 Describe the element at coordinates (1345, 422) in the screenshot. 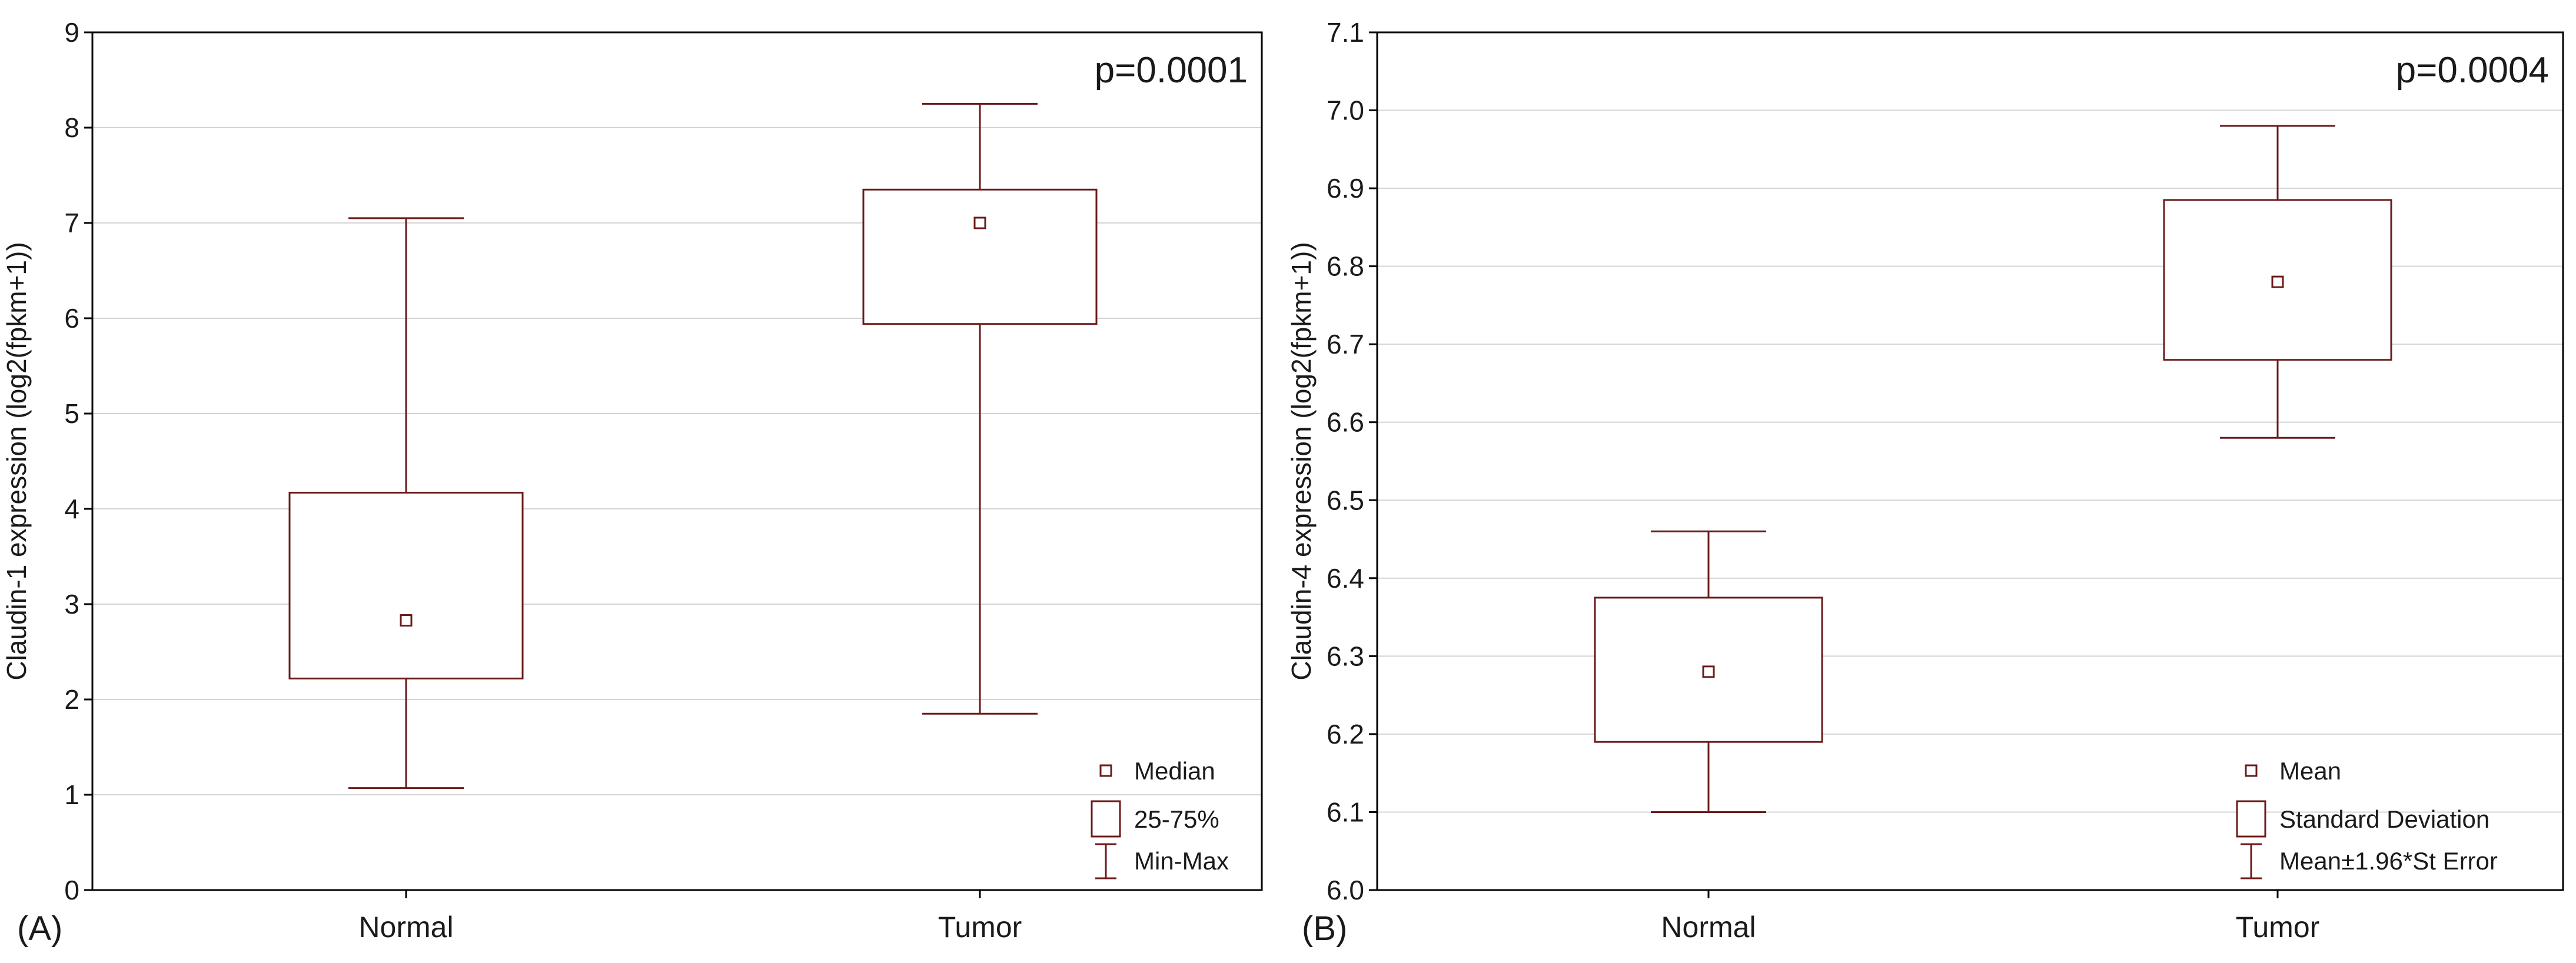

I see `y-tick-label: 6.6` at that location.